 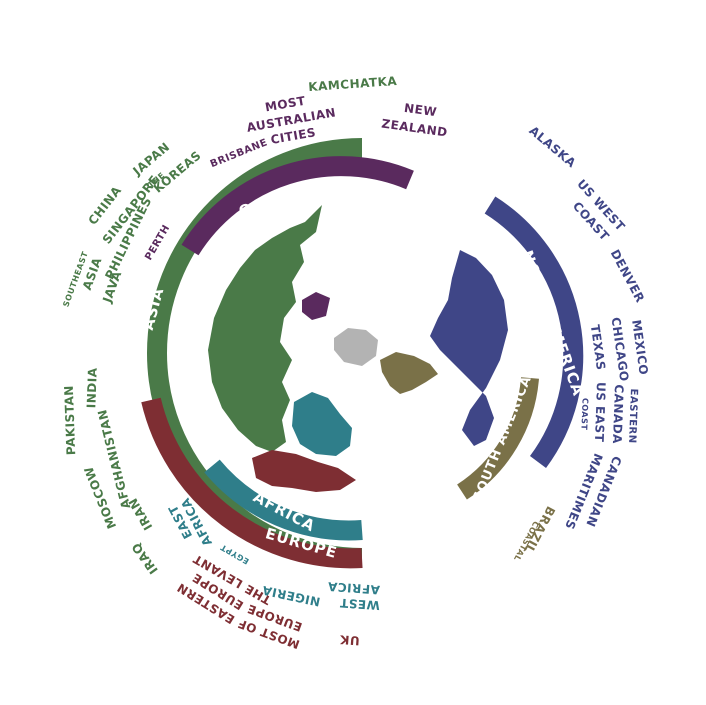 I want to click on europe-landmass, so click(x=304, y=471).